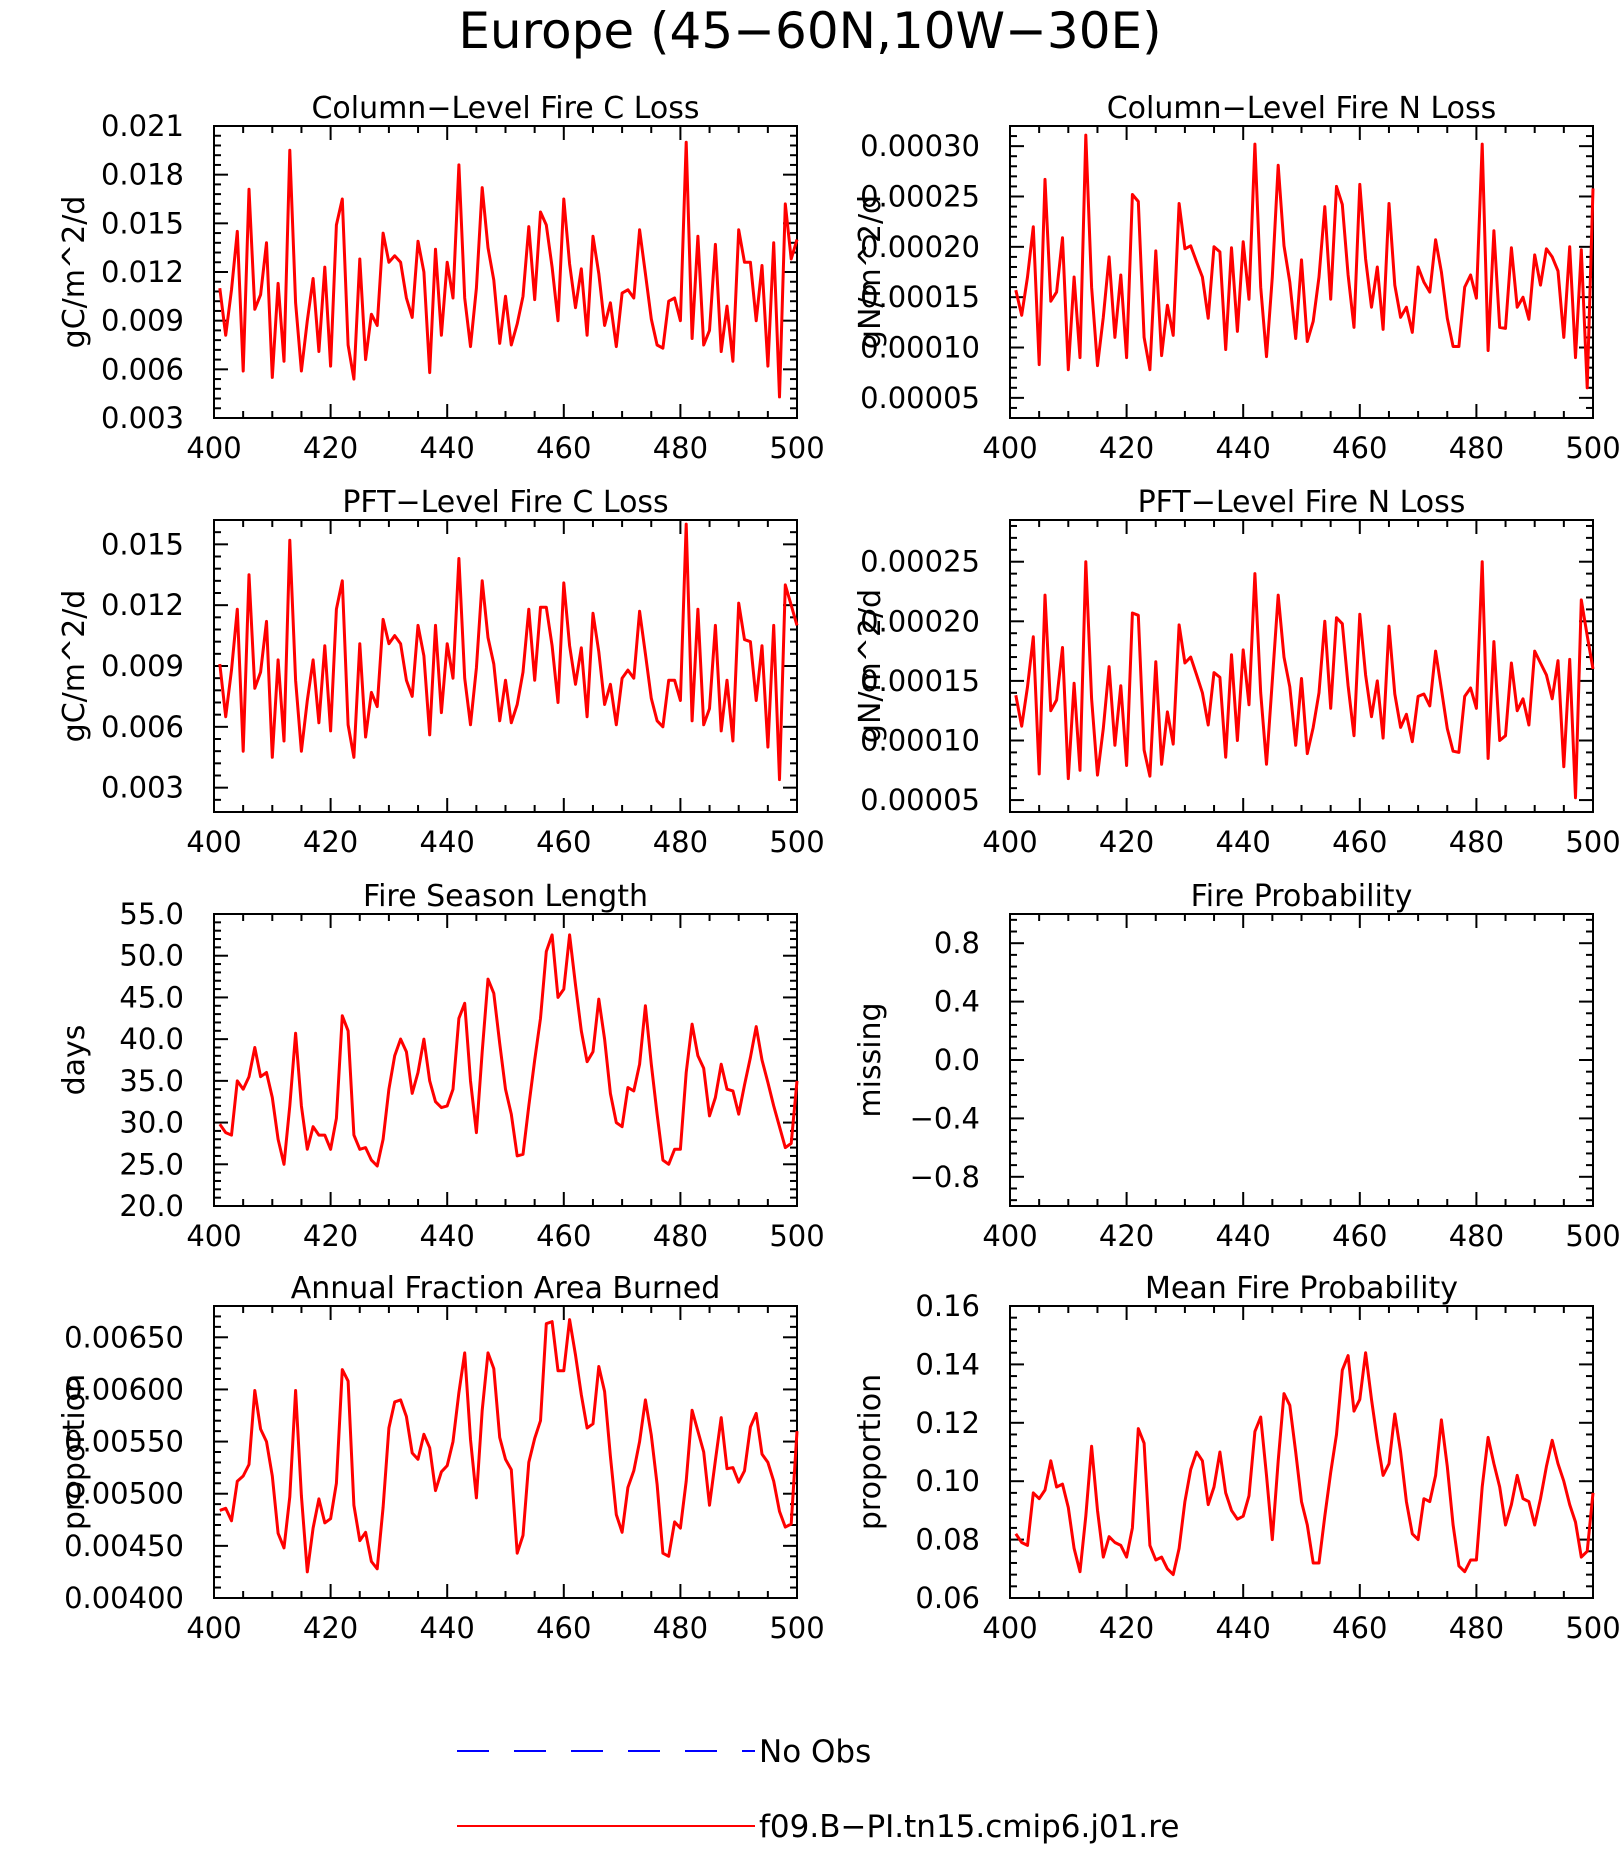 The height and width of the screenshot is (1852, 1621). What do you see at coordinates (920, 146) in the screenshot?
I see `y-tick-label: 0.00030` at bounding box center [920, 146].